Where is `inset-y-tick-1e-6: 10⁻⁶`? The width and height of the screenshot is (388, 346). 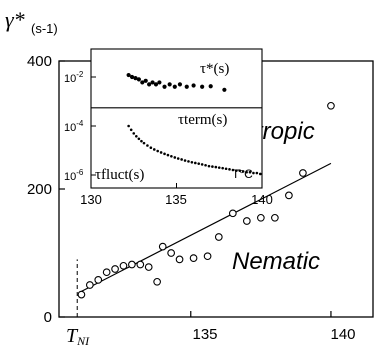
inset-y-tick-1e-6: 10⁻⁶ is located at coordinates (74, 175).